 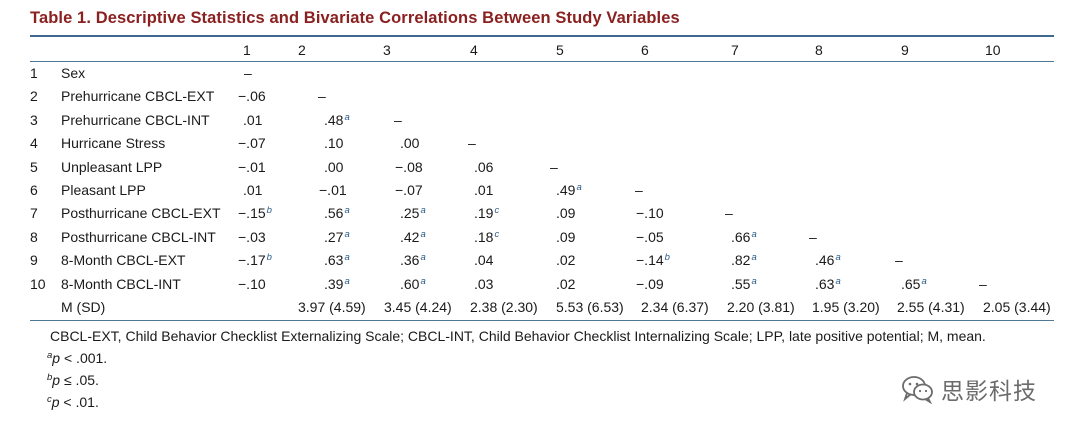 I want to click on footnote-marker: b, so click(x=50, y=377).